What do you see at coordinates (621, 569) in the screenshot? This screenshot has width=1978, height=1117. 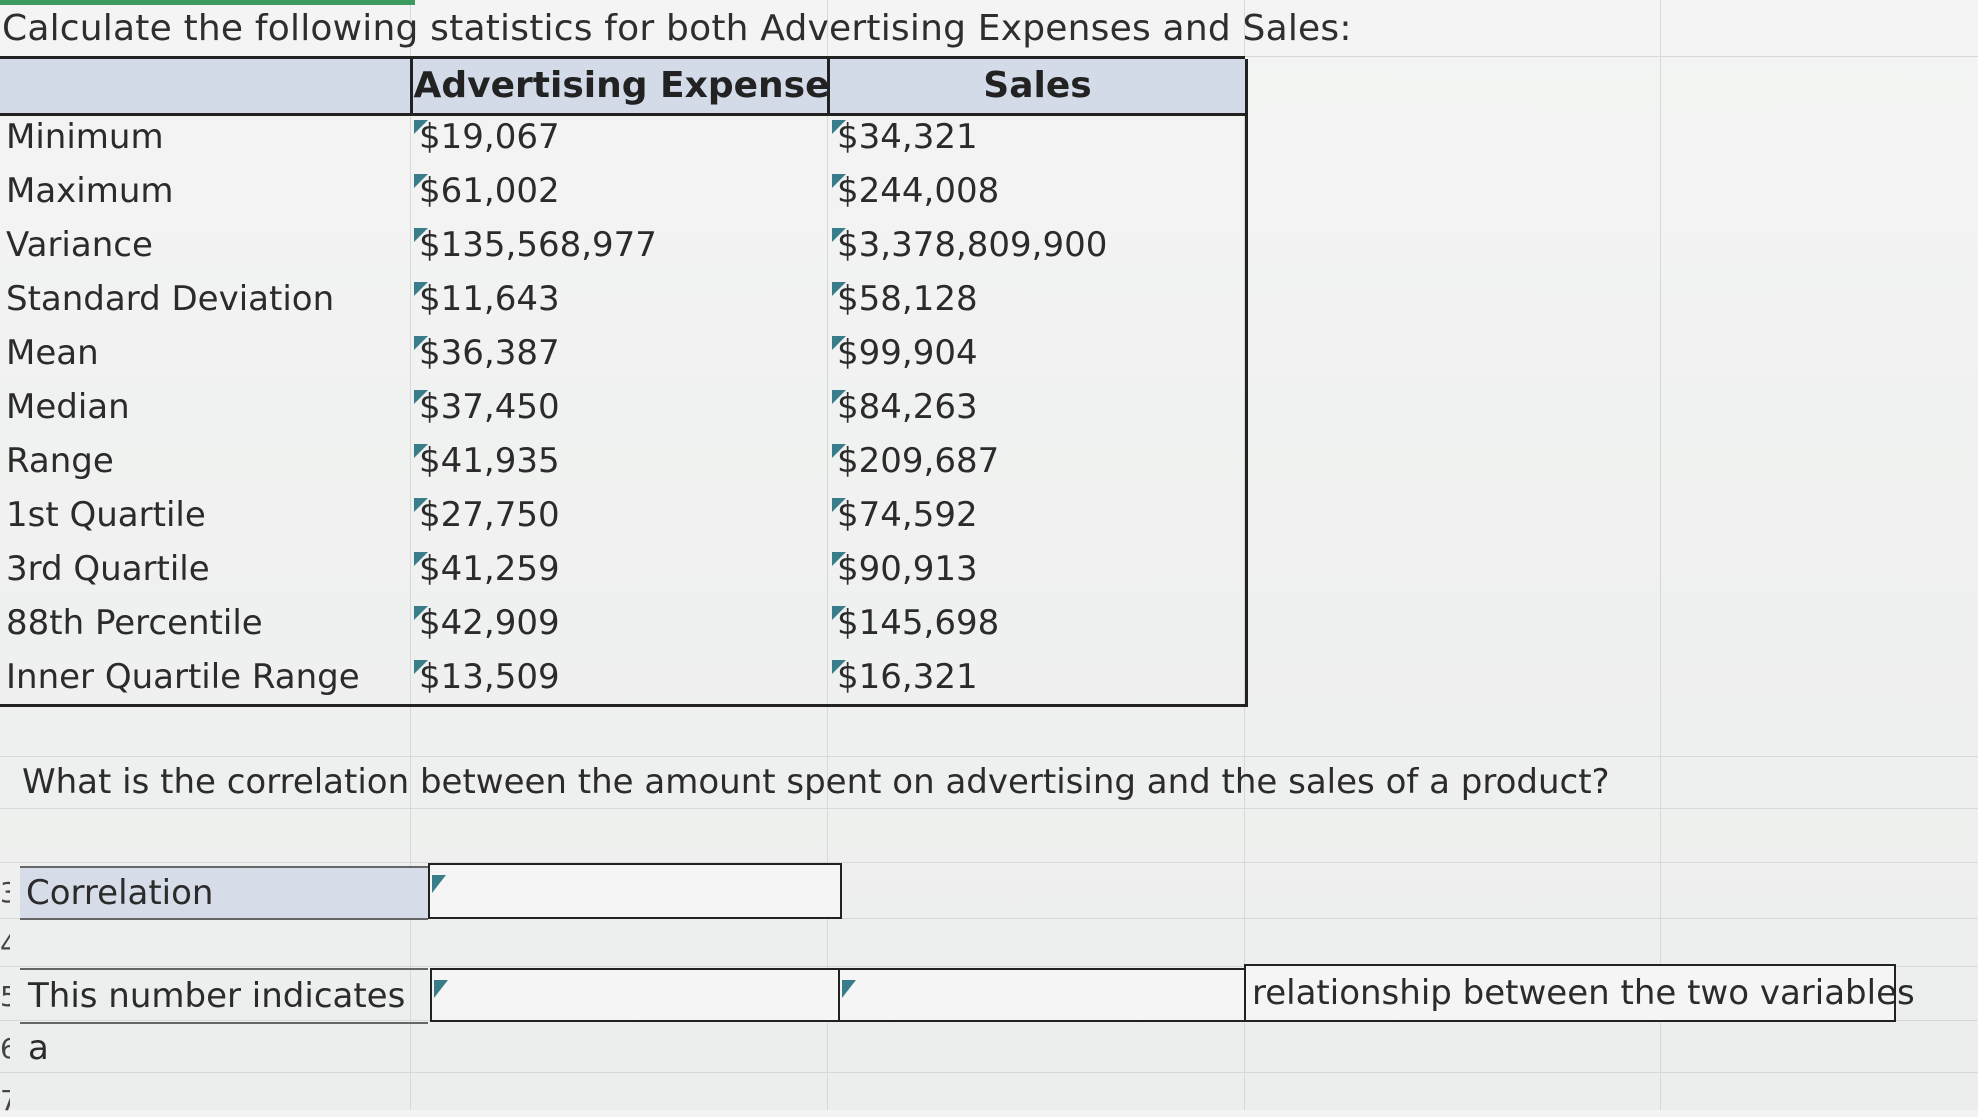 I see `table-row: 3rd Quartile $41,259 $90,913` at bounding box center [621, 569].